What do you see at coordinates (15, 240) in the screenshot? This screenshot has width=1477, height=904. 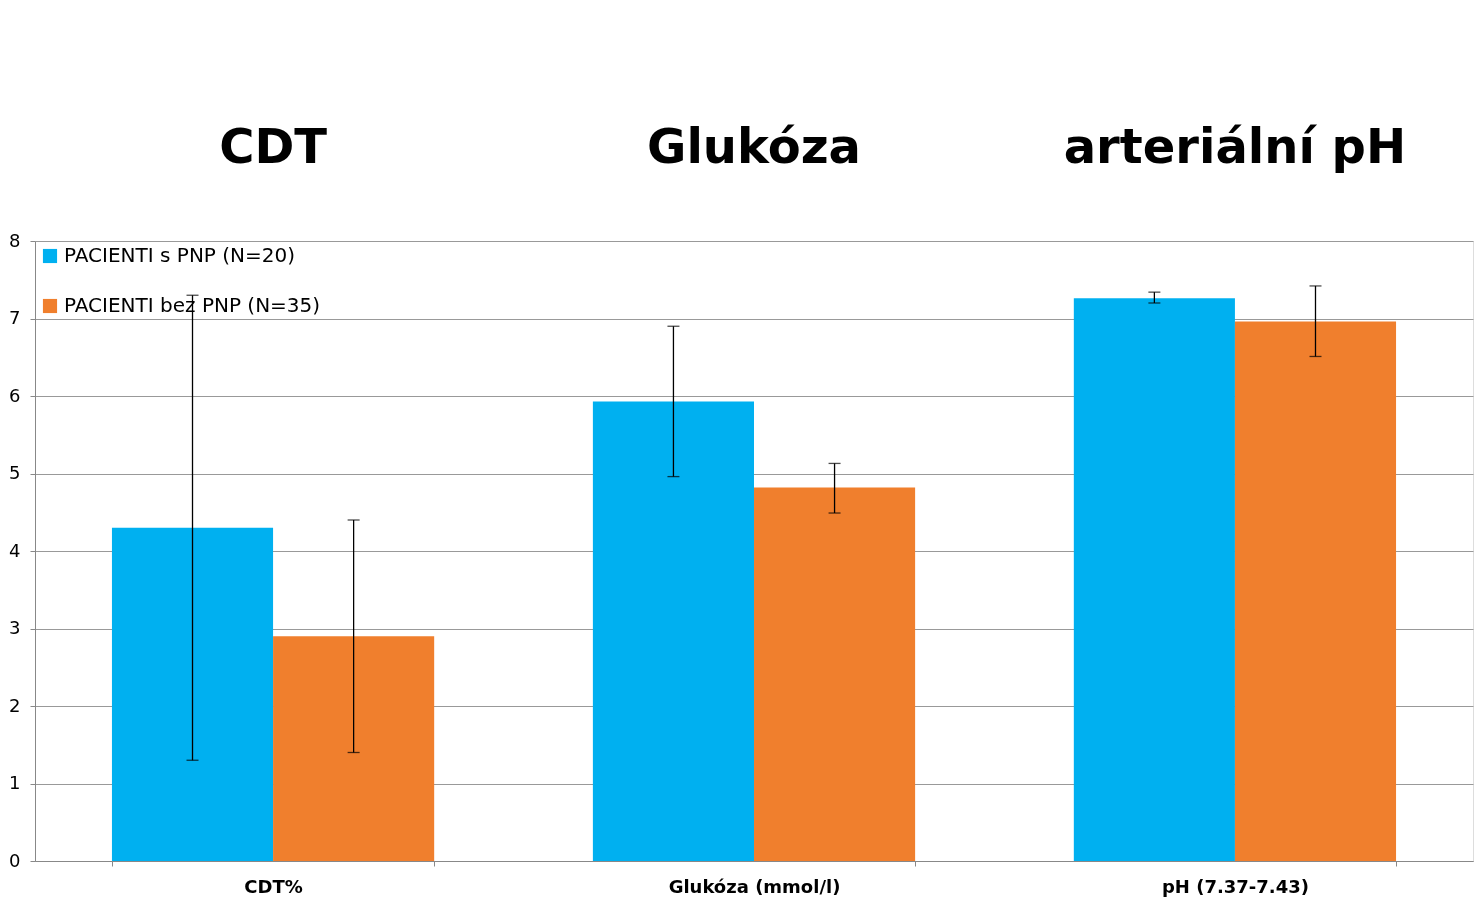 I see `y-tick-label: 8` at bounding box center [15, 240].